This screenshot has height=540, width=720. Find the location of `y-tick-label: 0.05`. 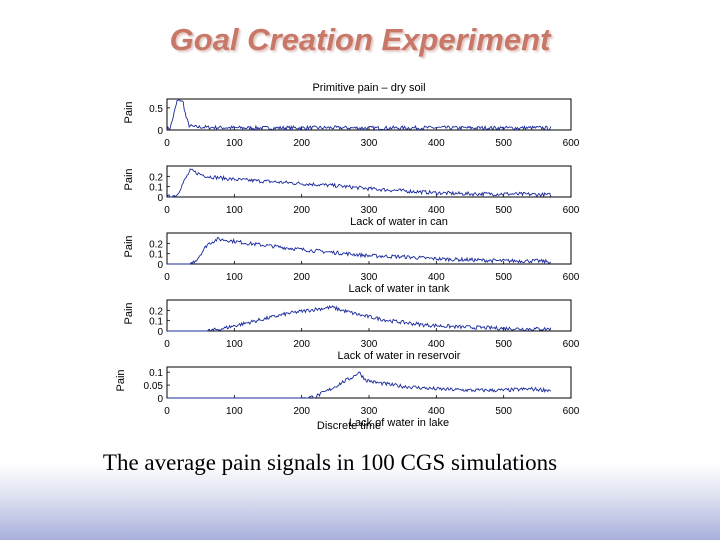

y-tick-label: 0.05 is located at coordinates (154, 386).